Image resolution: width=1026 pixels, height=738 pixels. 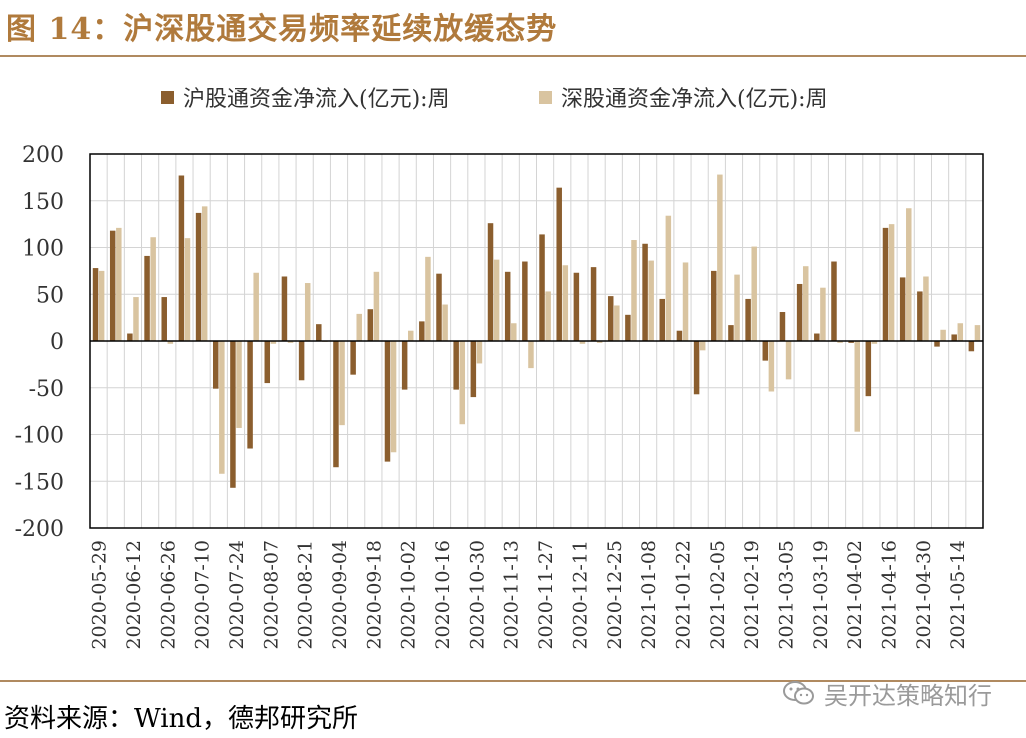 I want to click on x-tick-label: 2020-10-16, so click(x=443, y=595).